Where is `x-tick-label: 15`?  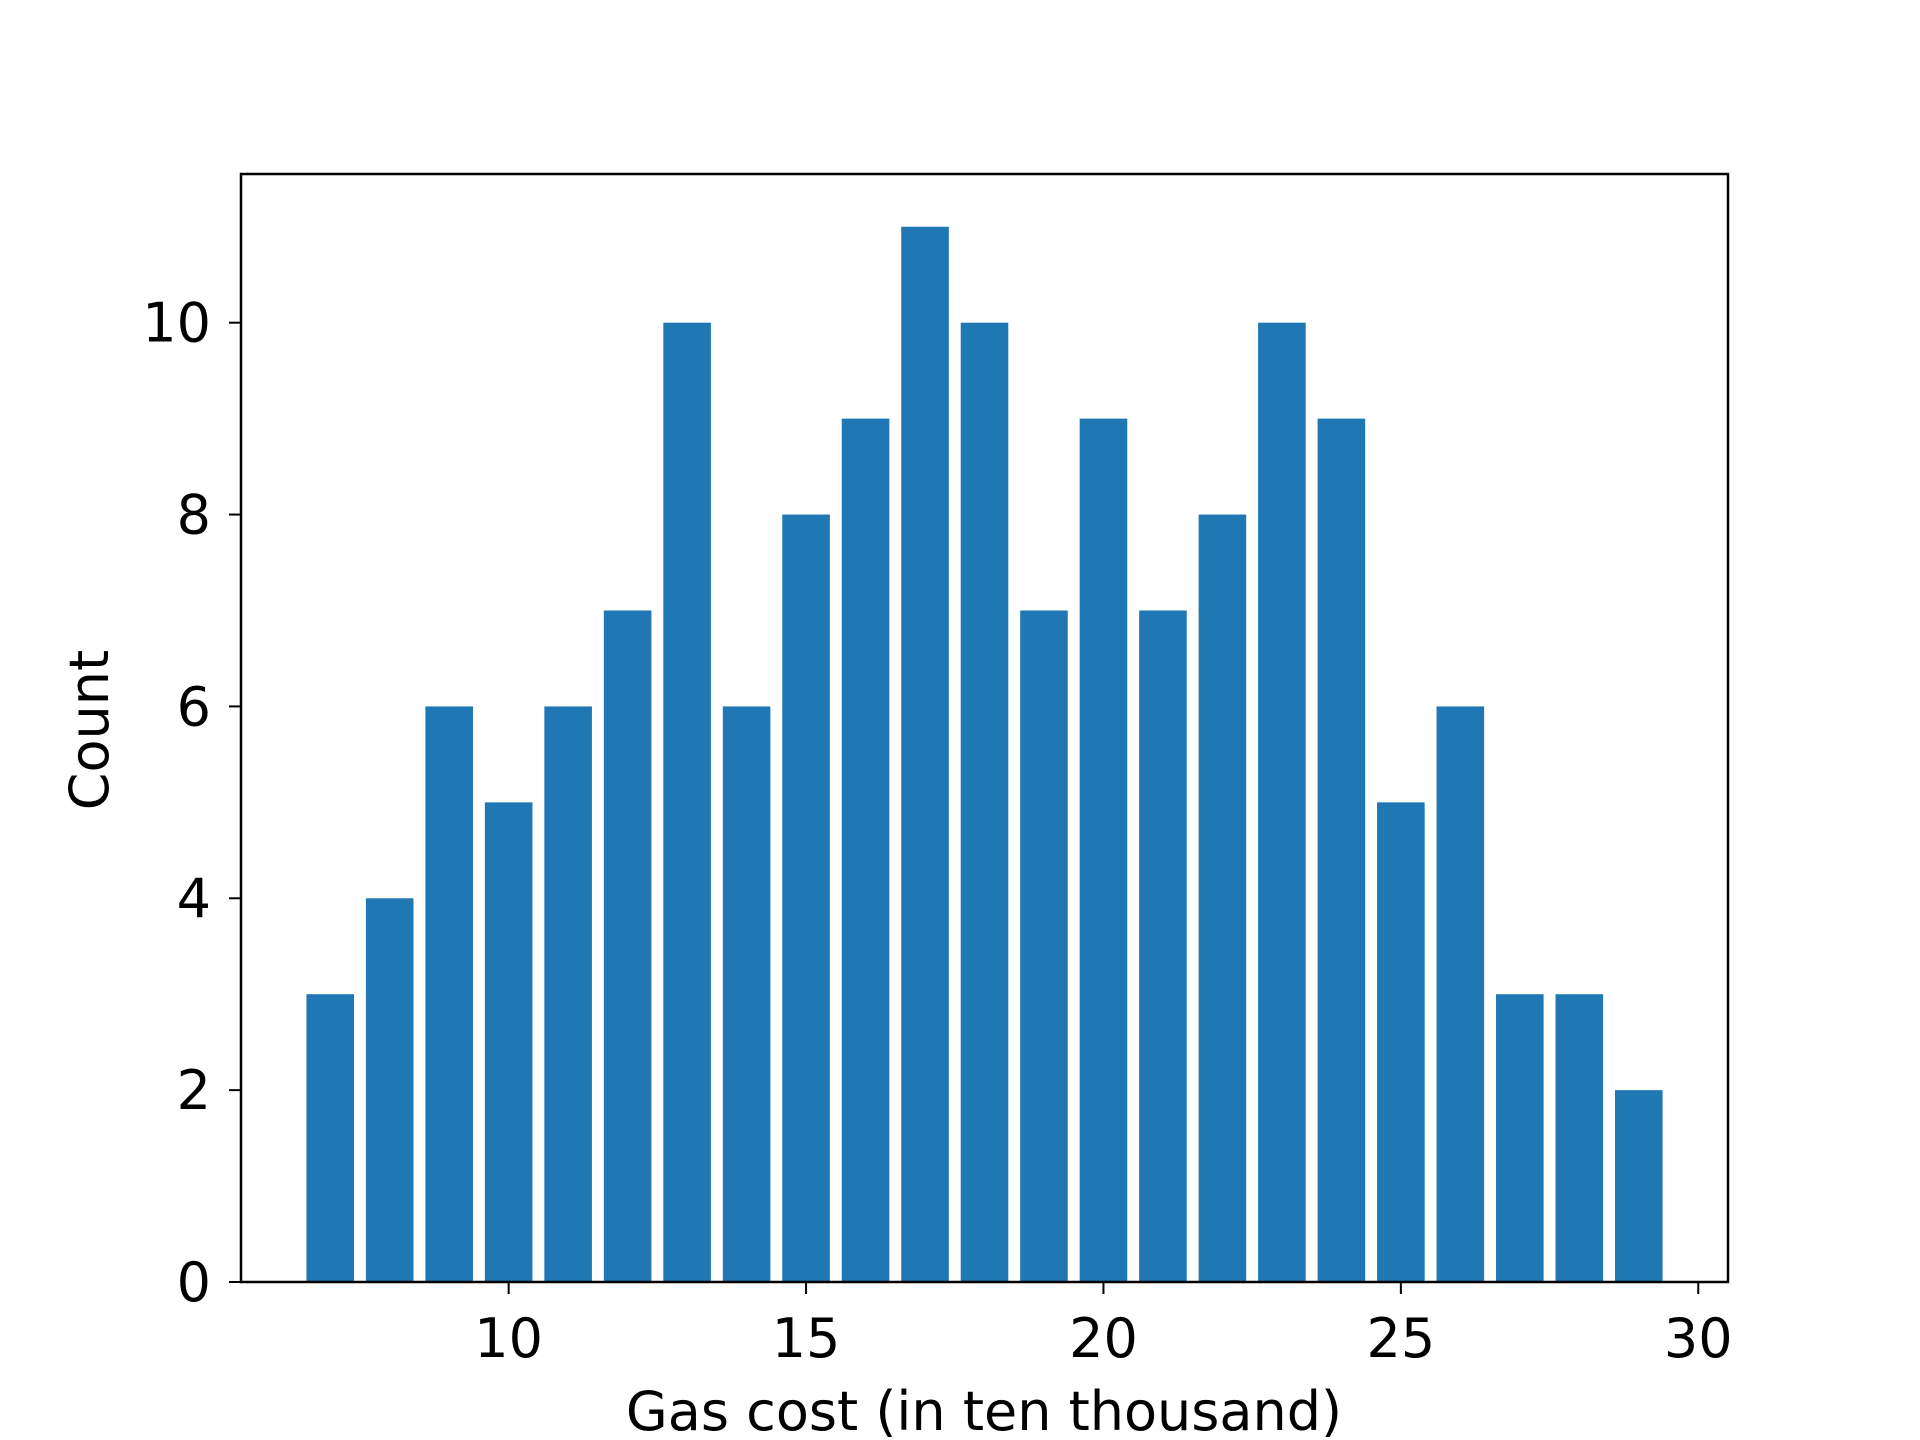
x-tick-label: 15 is located at coordinates (806, 1338).